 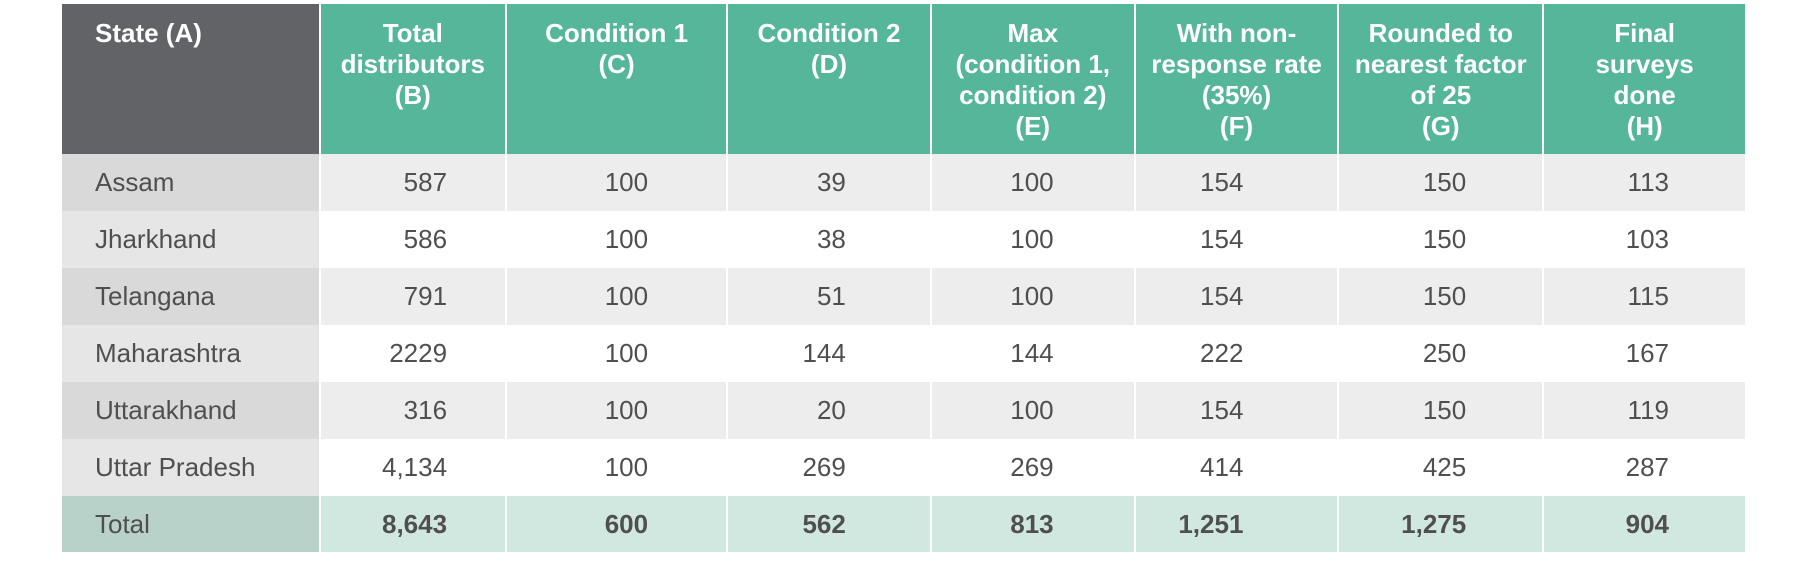 I want to click on max-sum: 813, so click(x=1033, y=524).